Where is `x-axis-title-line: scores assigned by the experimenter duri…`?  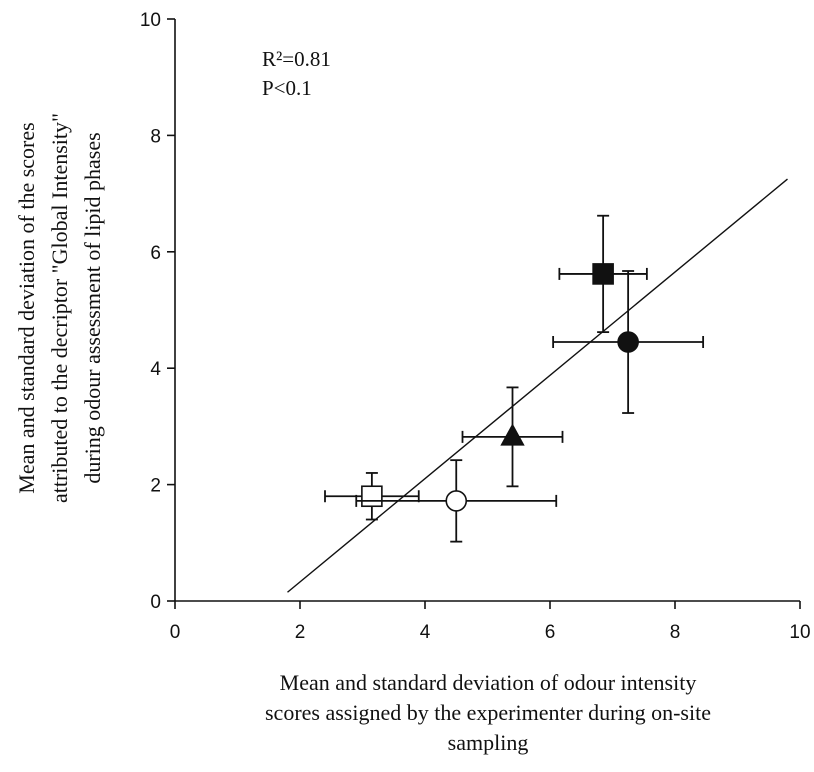
x-axis-title-line: scores assigned by the experimenter duri… is located at coordinates (488, 712).